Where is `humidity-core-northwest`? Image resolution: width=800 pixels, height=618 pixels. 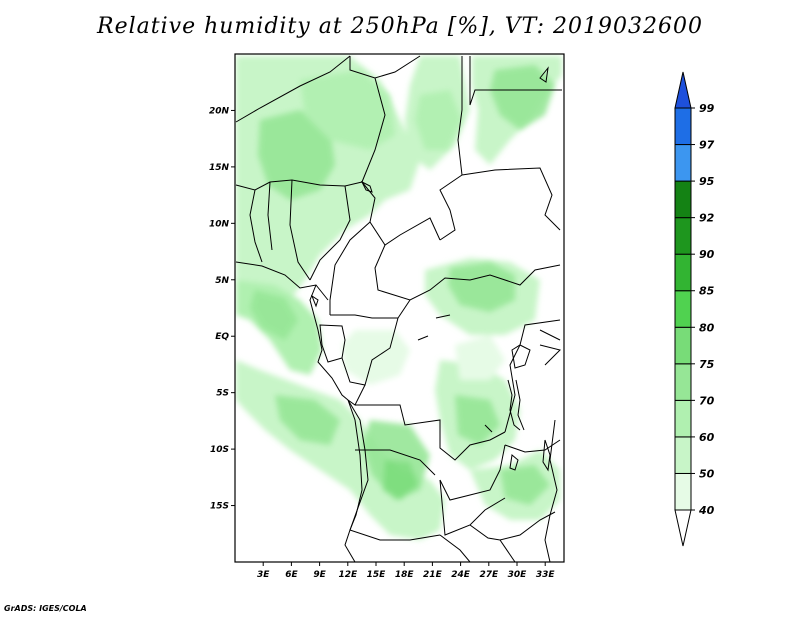 humidity-core-northwest is located at coordinates (296, 155).